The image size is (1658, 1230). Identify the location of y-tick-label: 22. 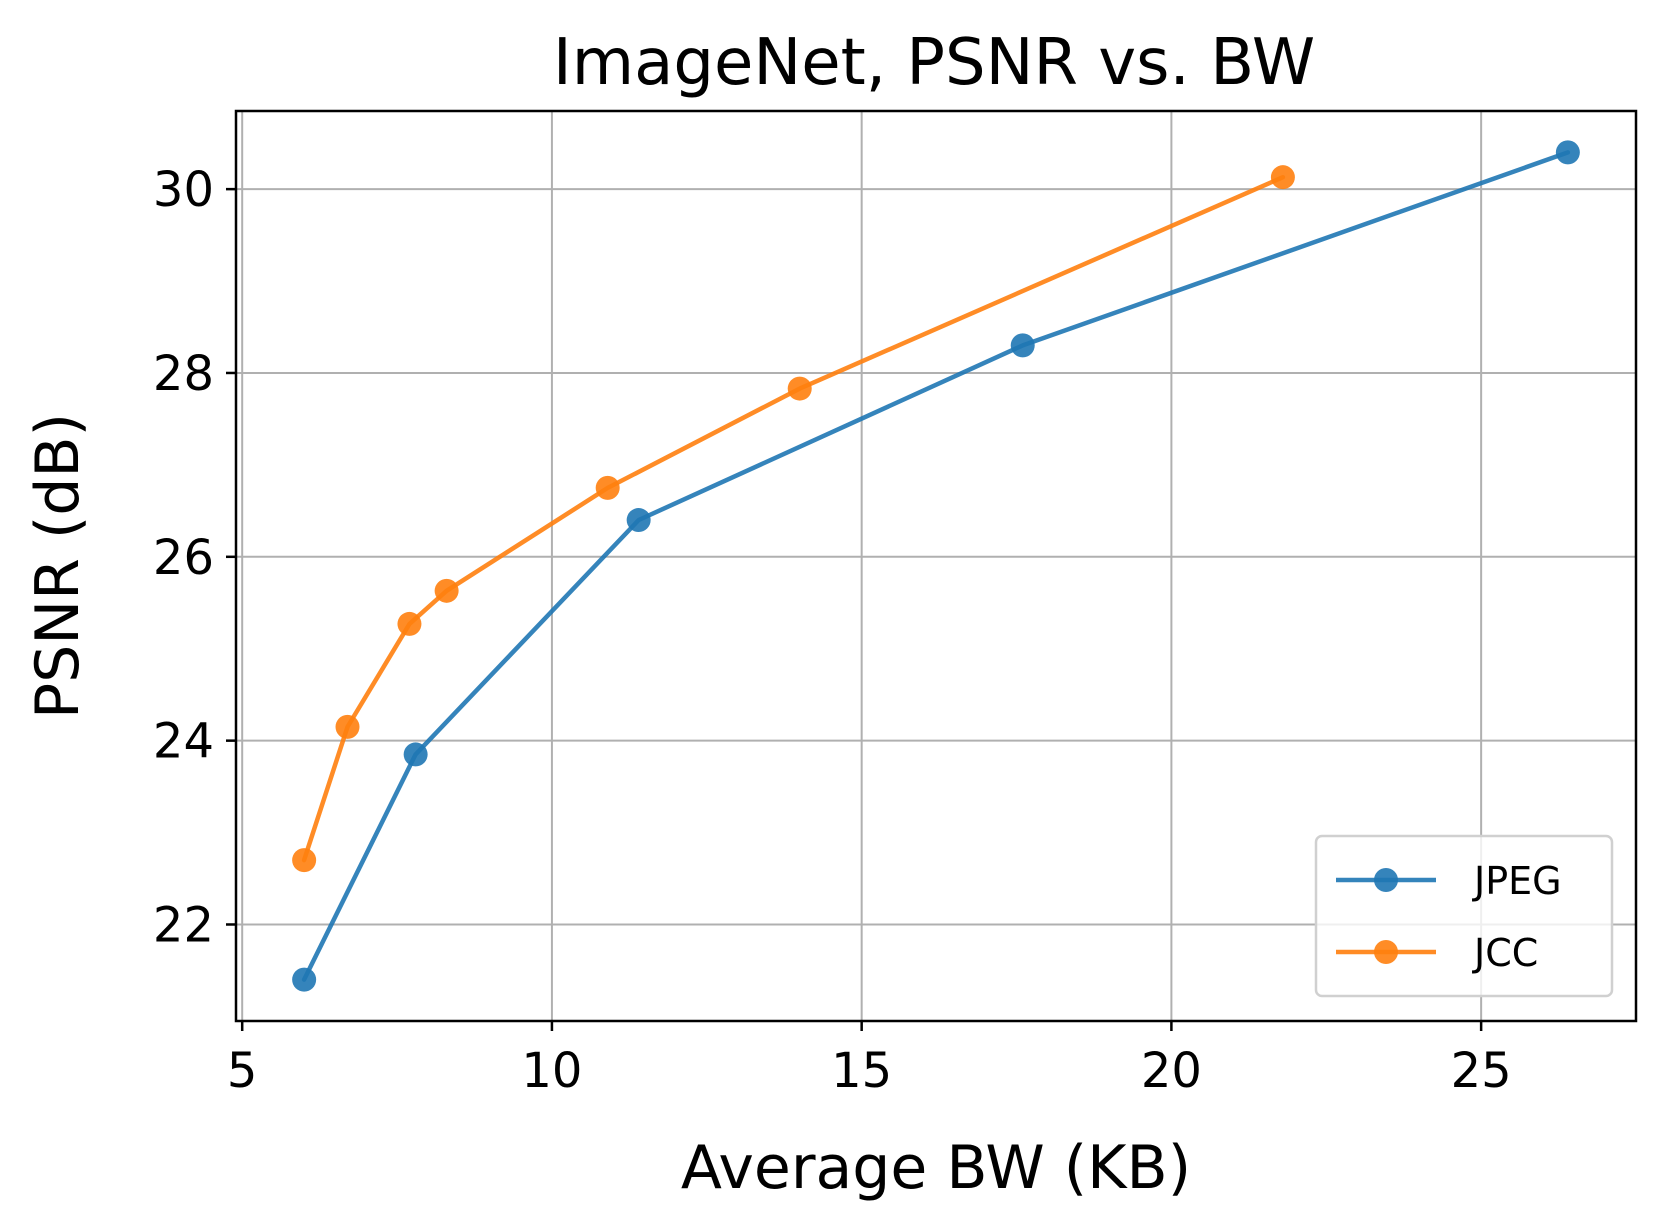
(183, 925).